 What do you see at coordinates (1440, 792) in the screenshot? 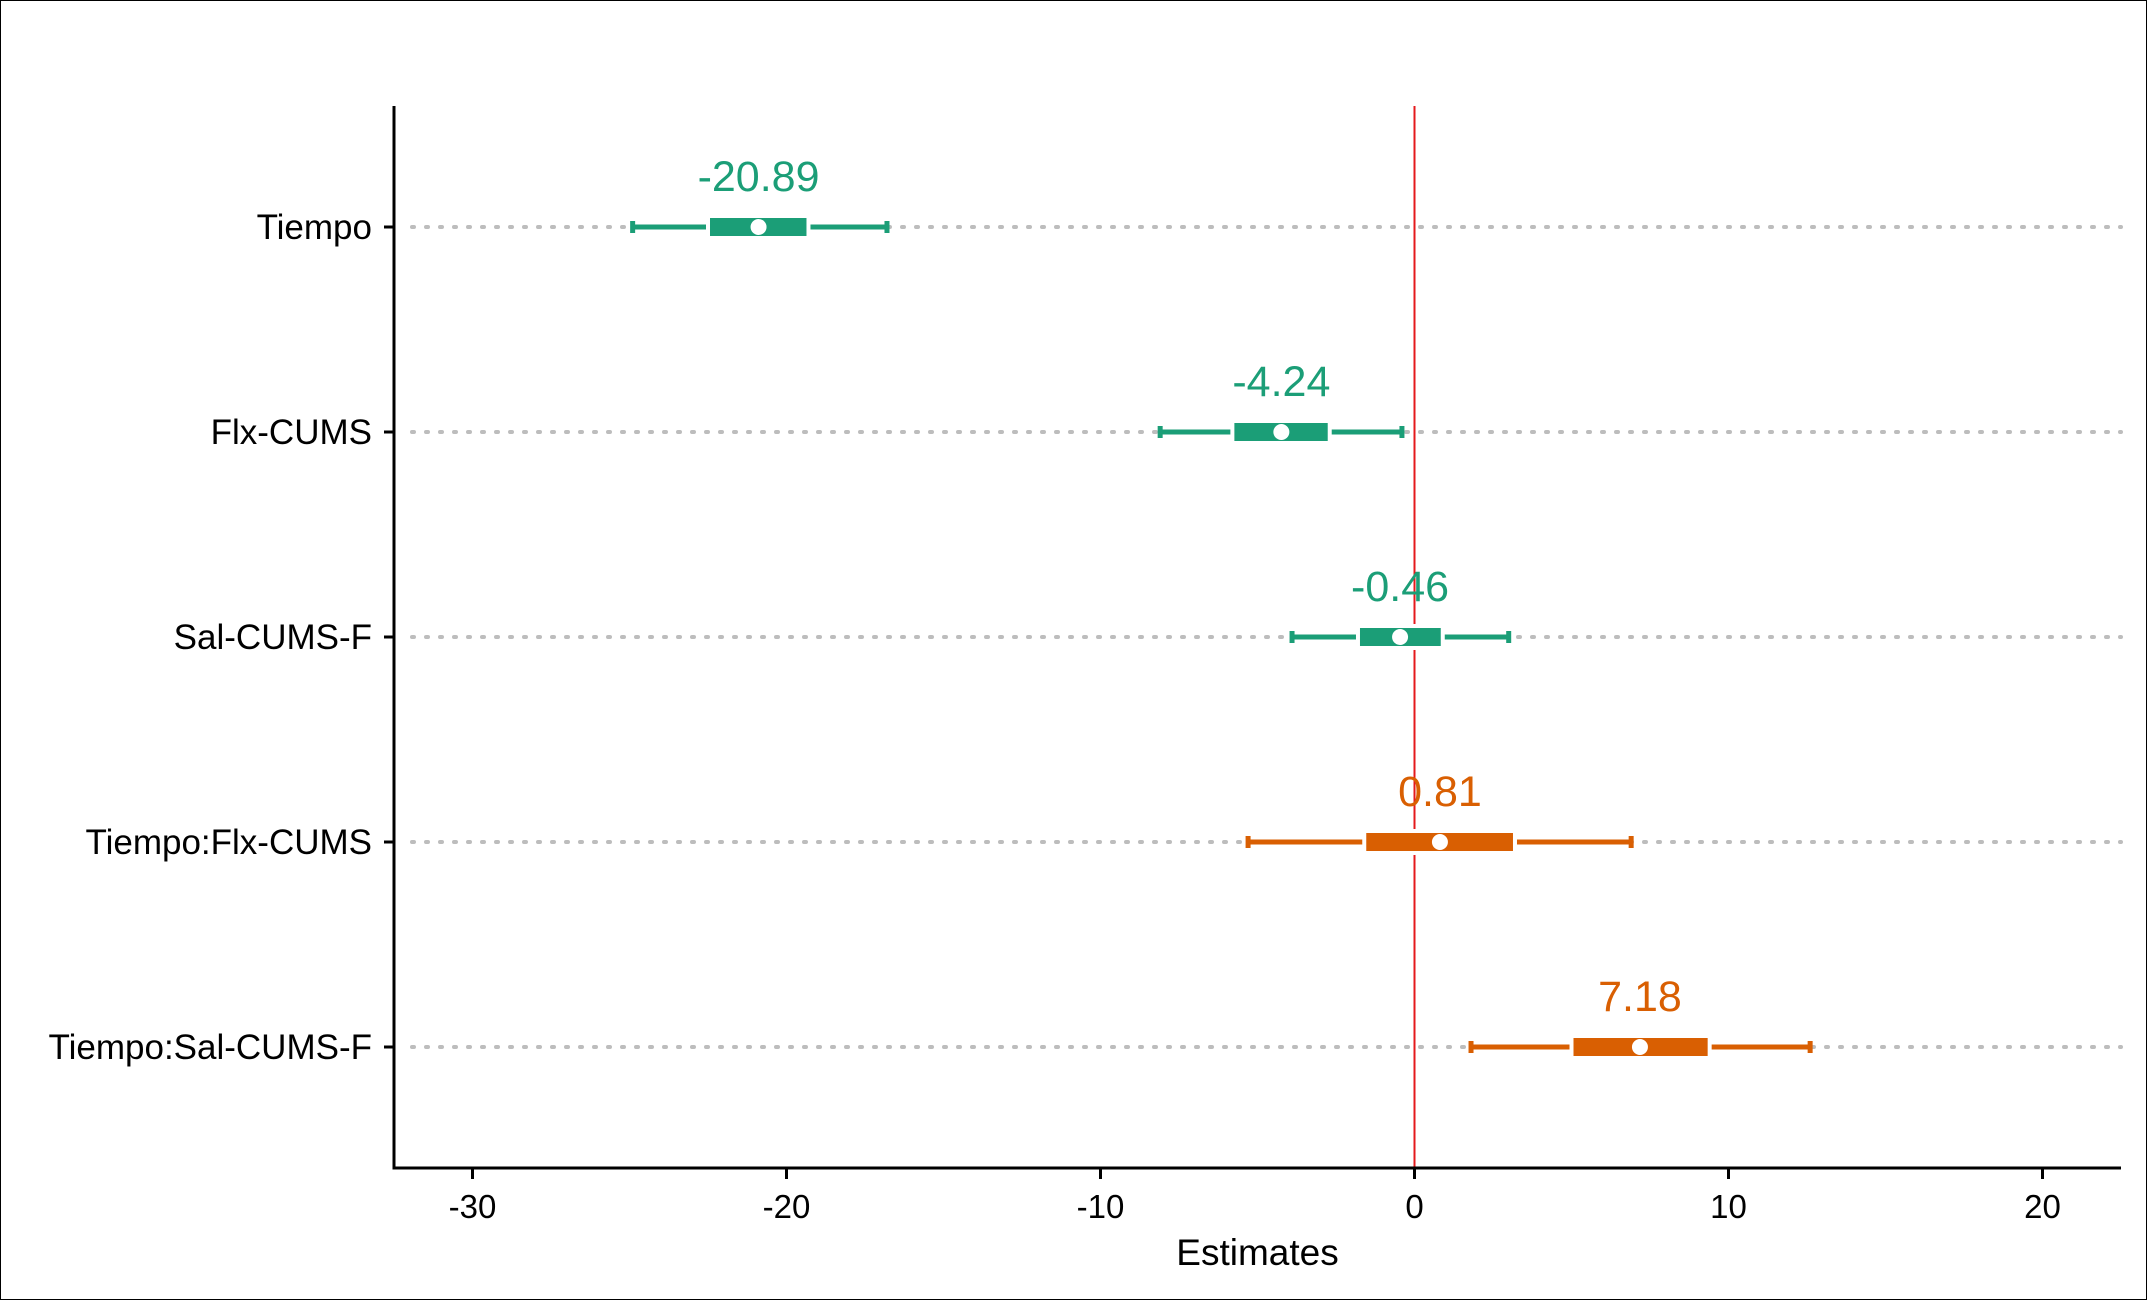
I see `value-label-4: 0.81` at bounding box center [1440, 792].